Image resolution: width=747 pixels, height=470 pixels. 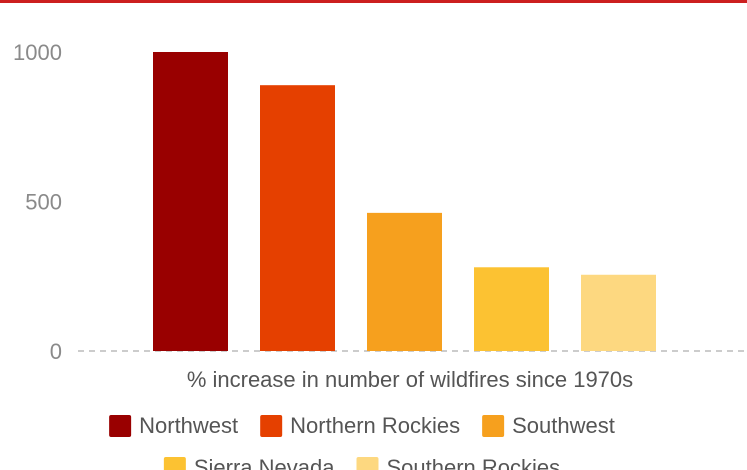 I want to click on legend-label: Southwest, so click(x=563, y=425).